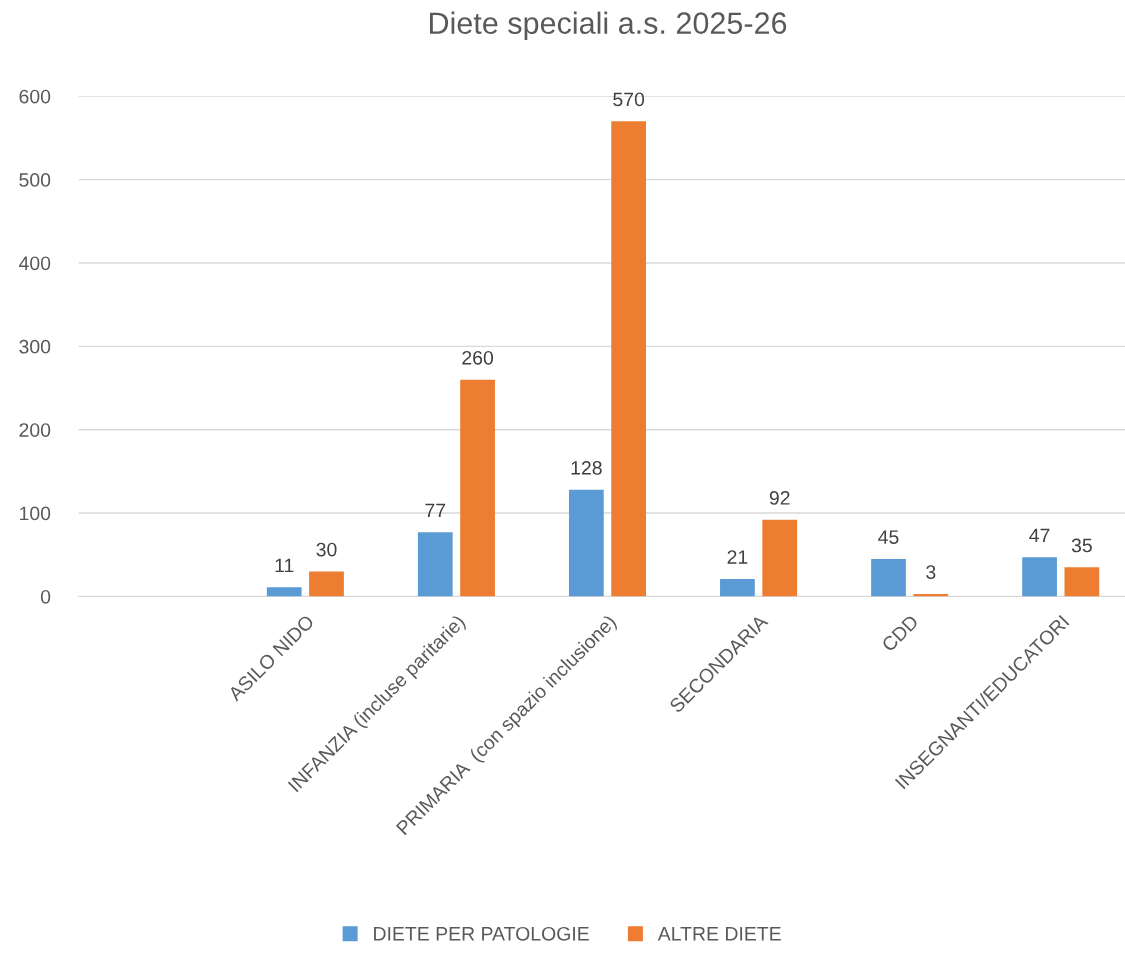 The height and width of the screenshot is (962, 1125). What do you see at coordinates (35, 346) in the screenshot?
I see `y-tick-label: 300` at bounding box center [35, 346].